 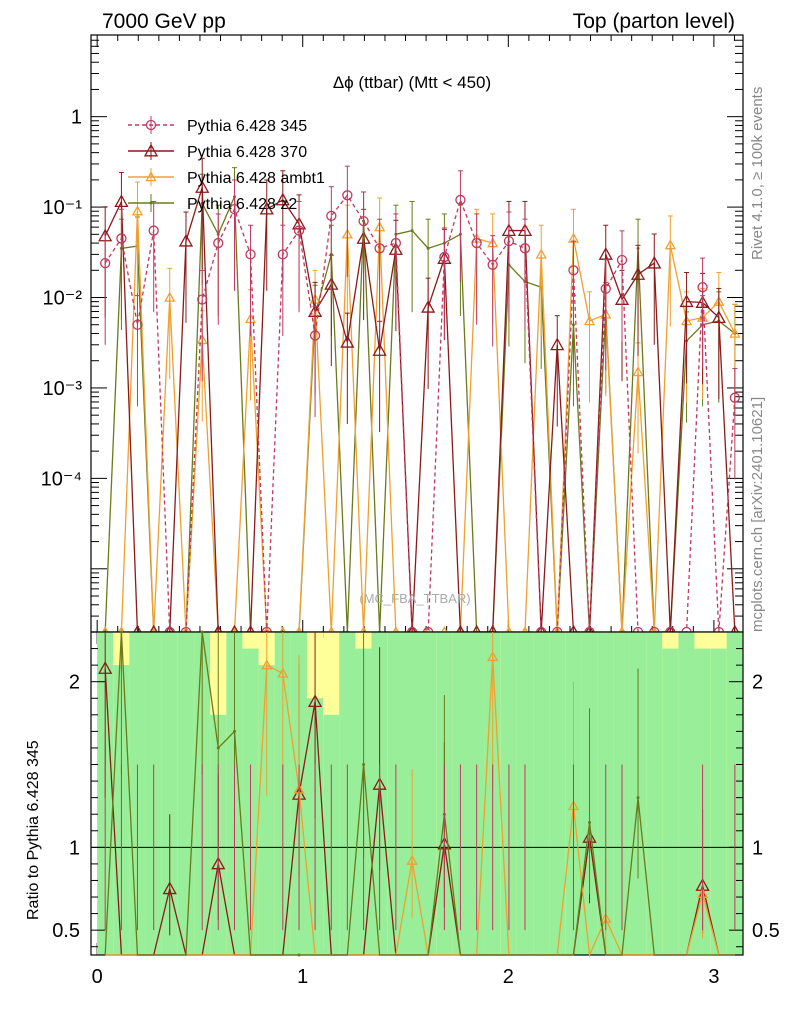 I want to click on ratio-tick-label: 1, so click(x=74, y=848).